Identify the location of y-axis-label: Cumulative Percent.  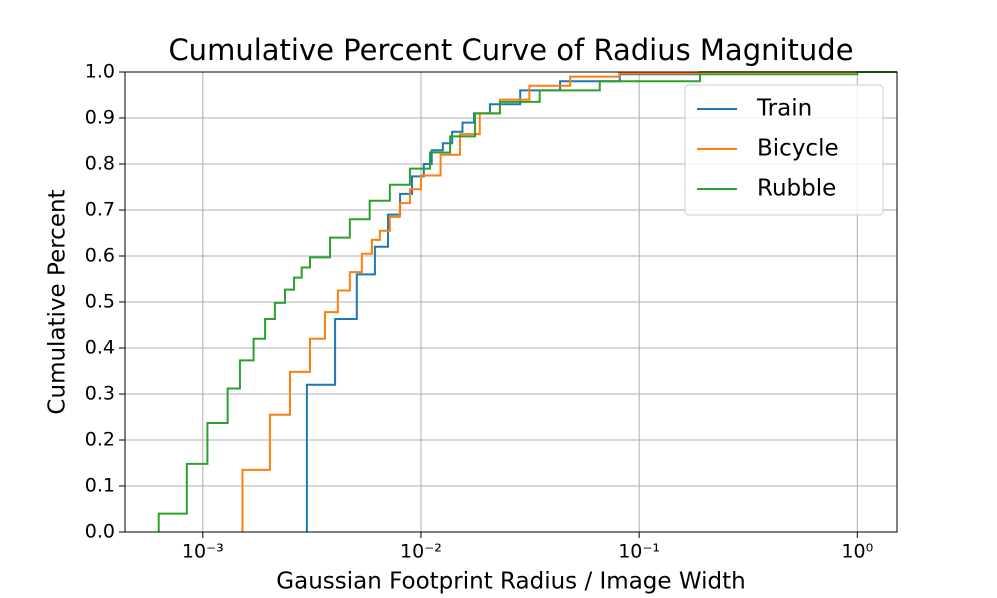
(58, 301).